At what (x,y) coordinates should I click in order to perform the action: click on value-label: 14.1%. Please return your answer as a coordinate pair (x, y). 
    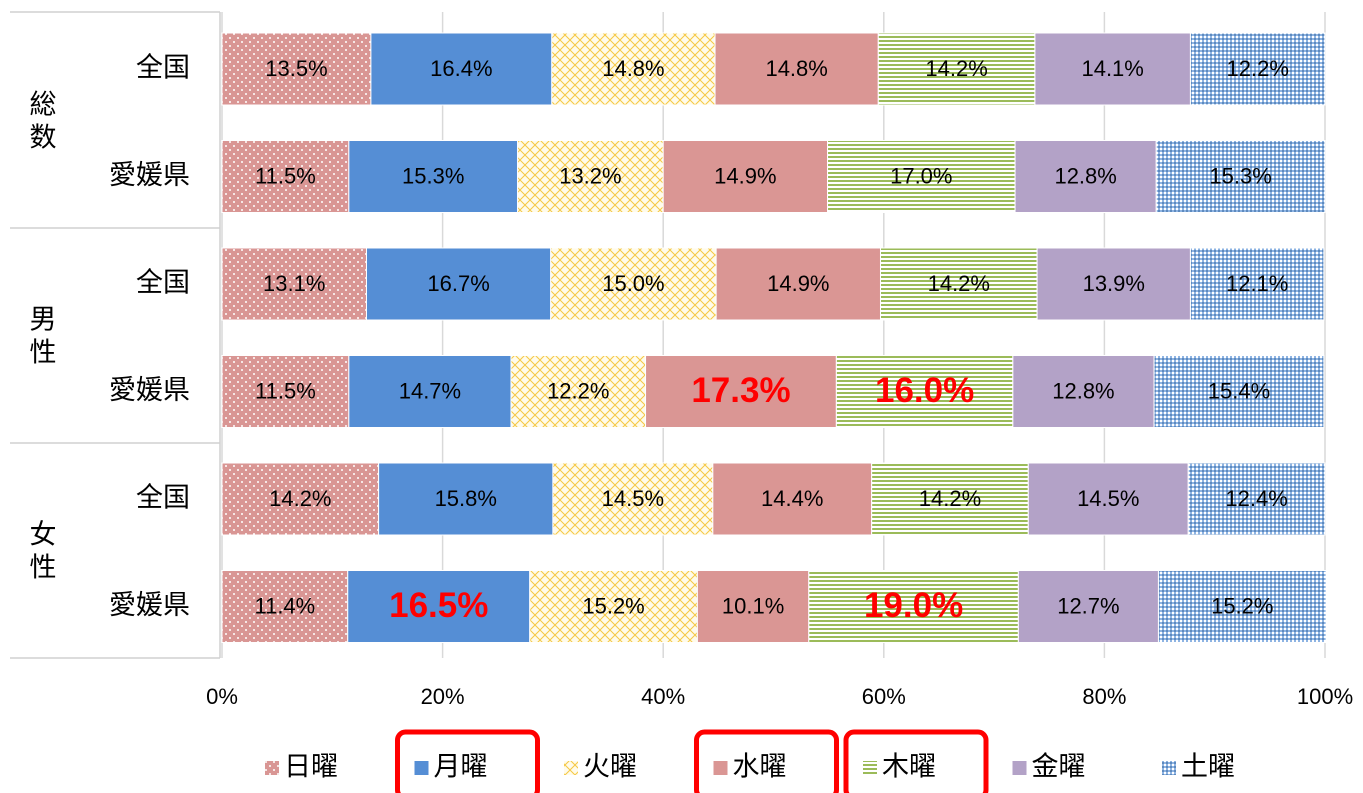
    Looking at the image, I should click on (1112, 68).